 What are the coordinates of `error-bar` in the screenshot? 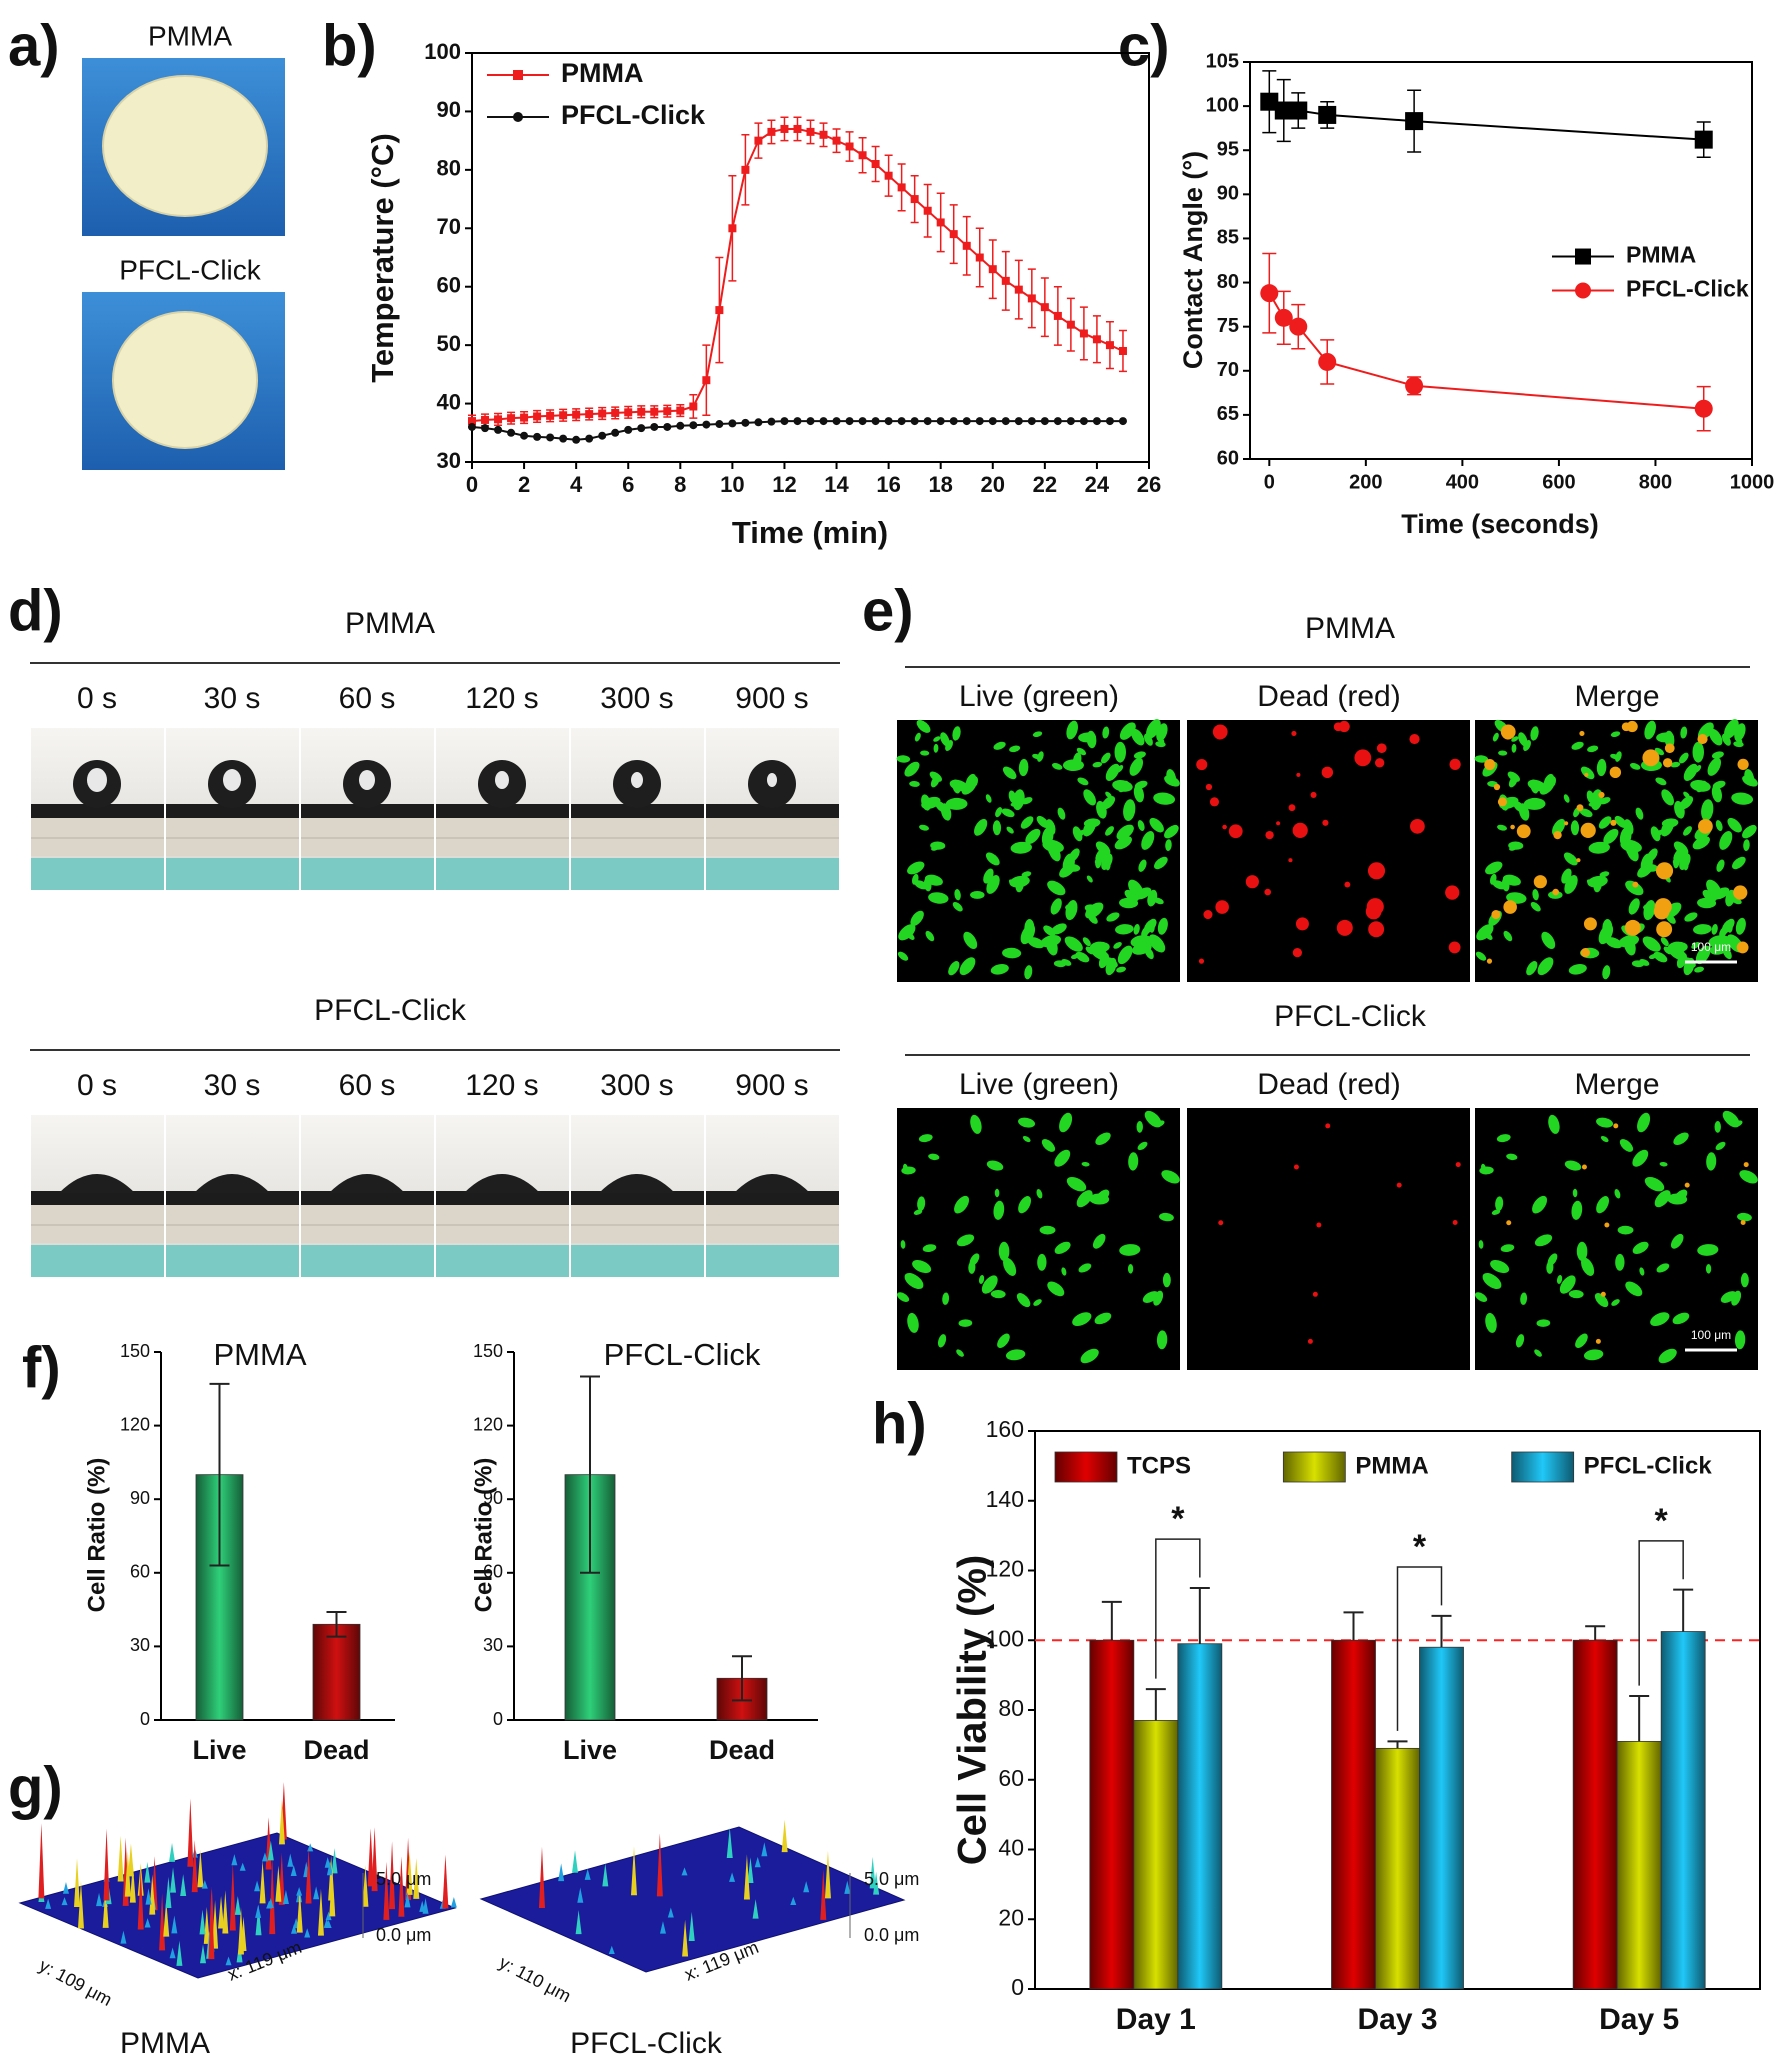 It's located at (590, 1474).